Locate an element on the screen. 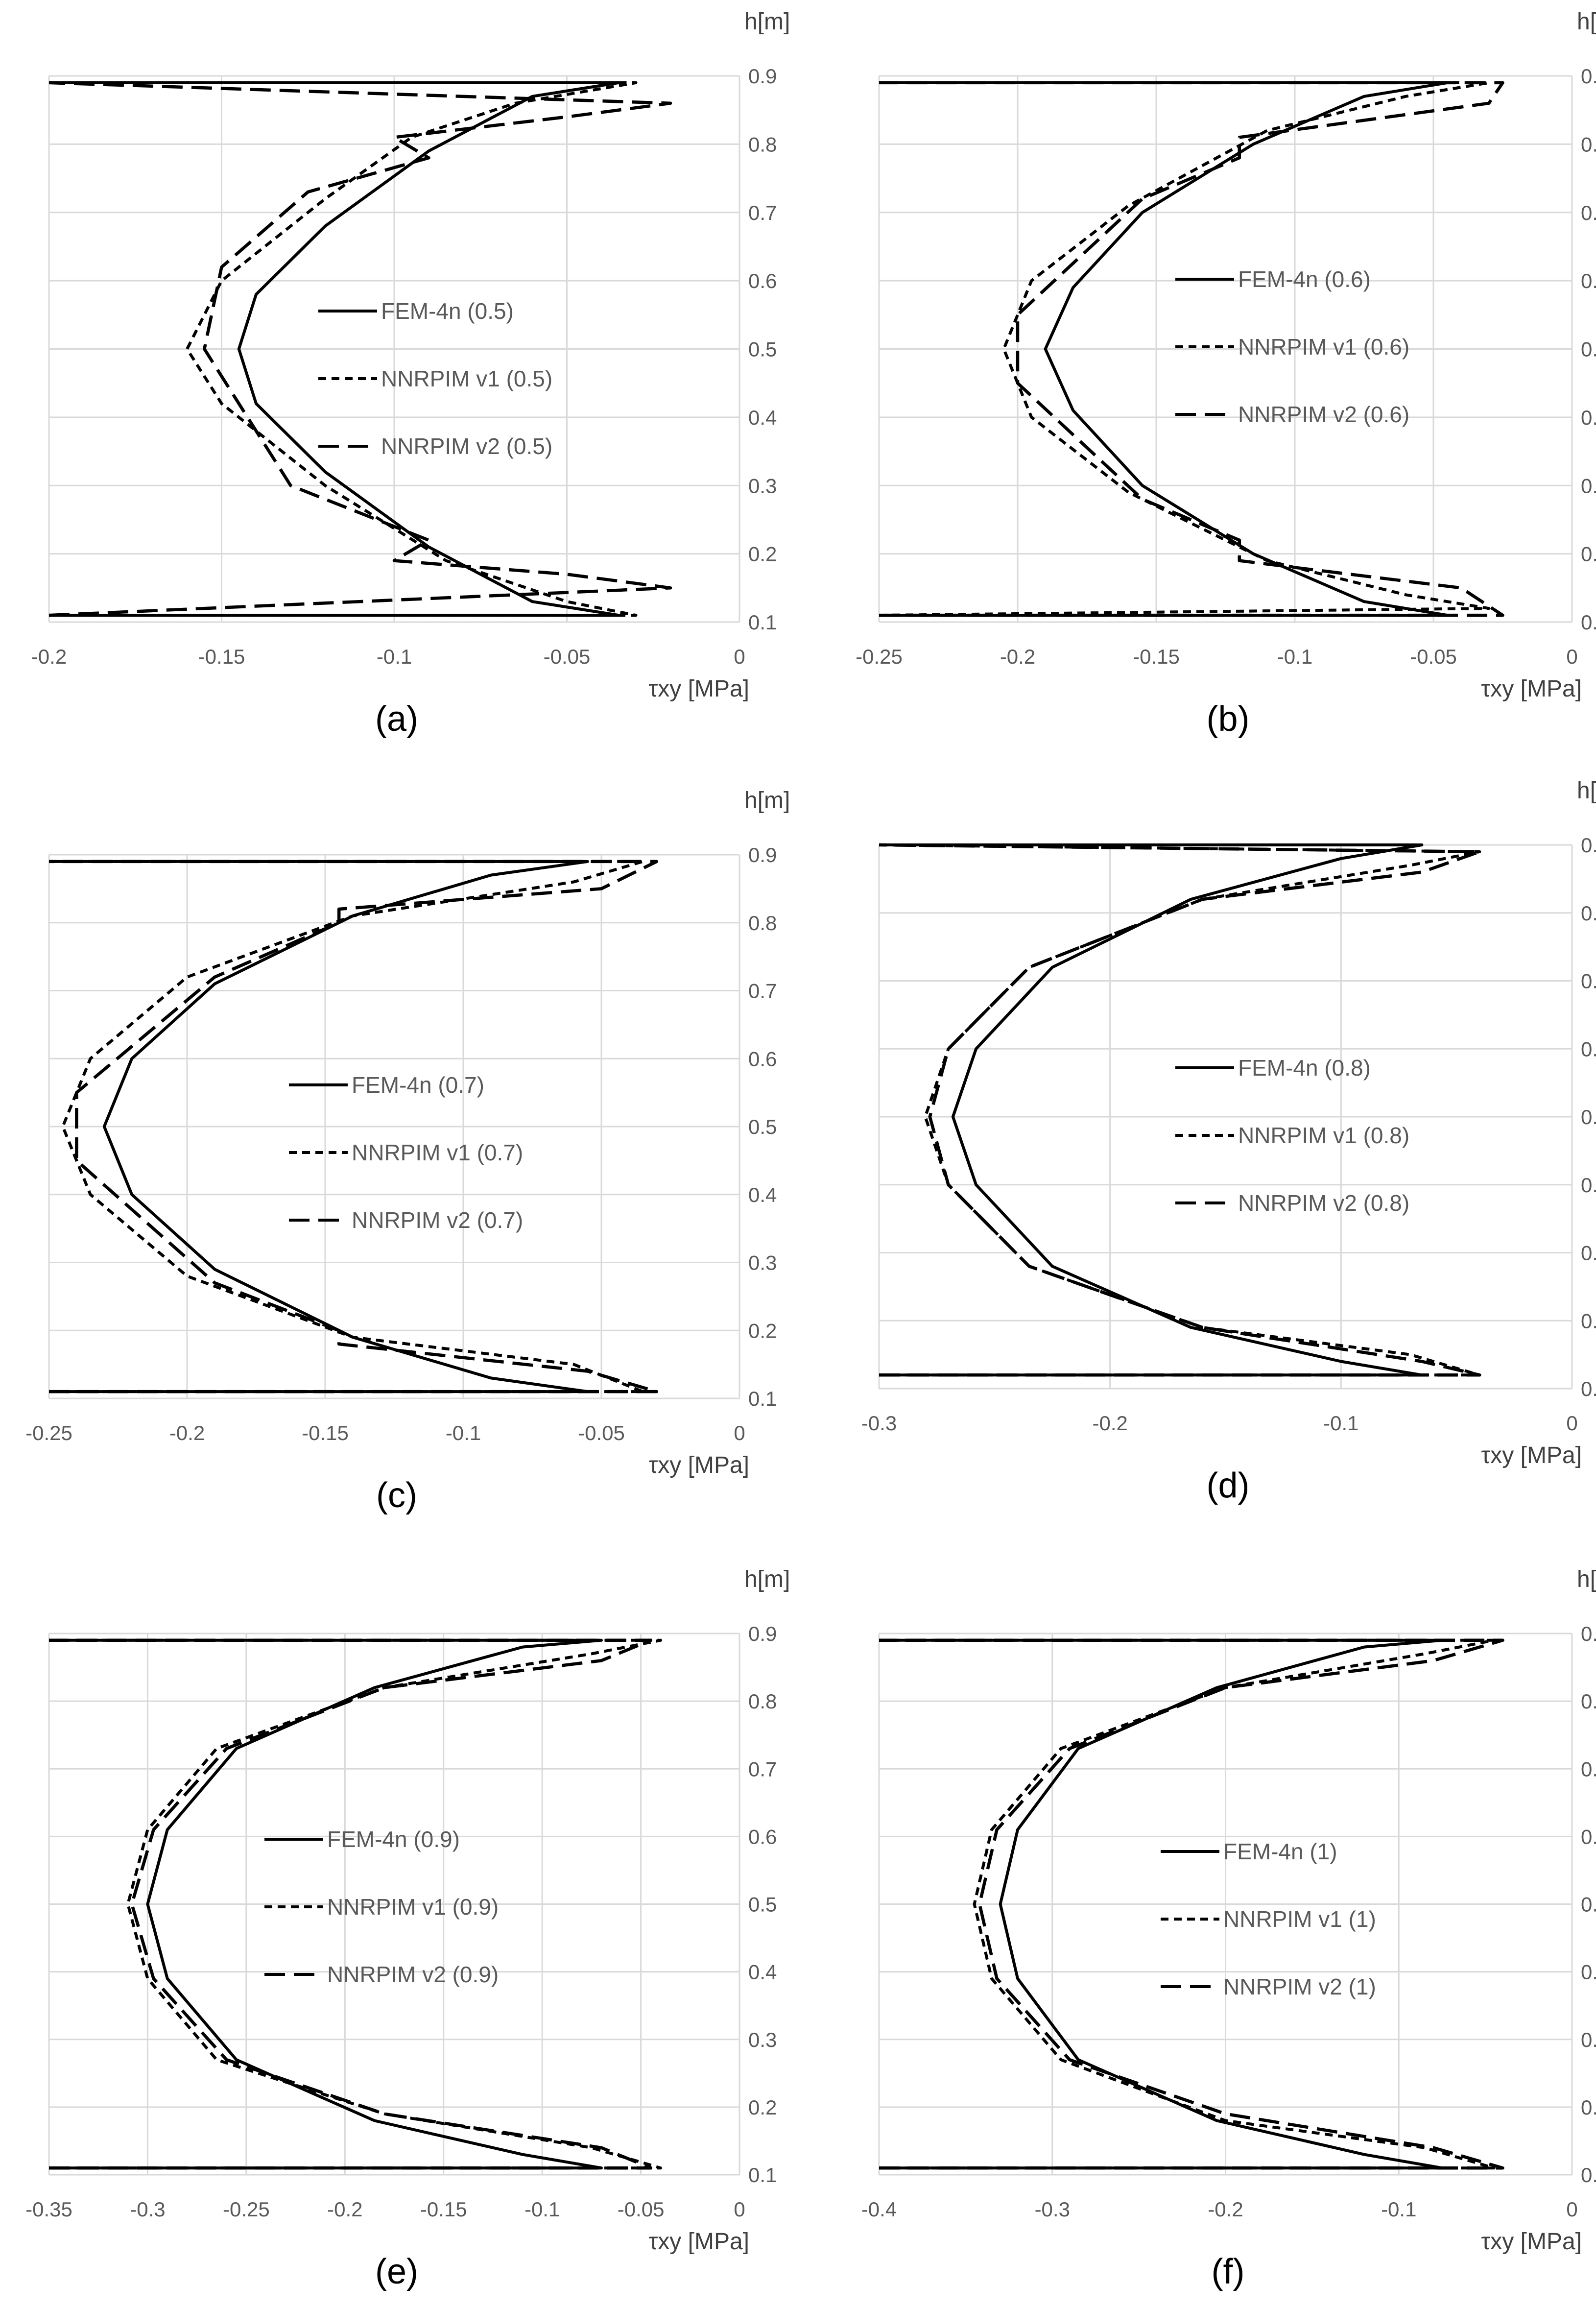 The image size is (1596, 2307). panel-label: (d) is located at coordinates (1229, 1485).